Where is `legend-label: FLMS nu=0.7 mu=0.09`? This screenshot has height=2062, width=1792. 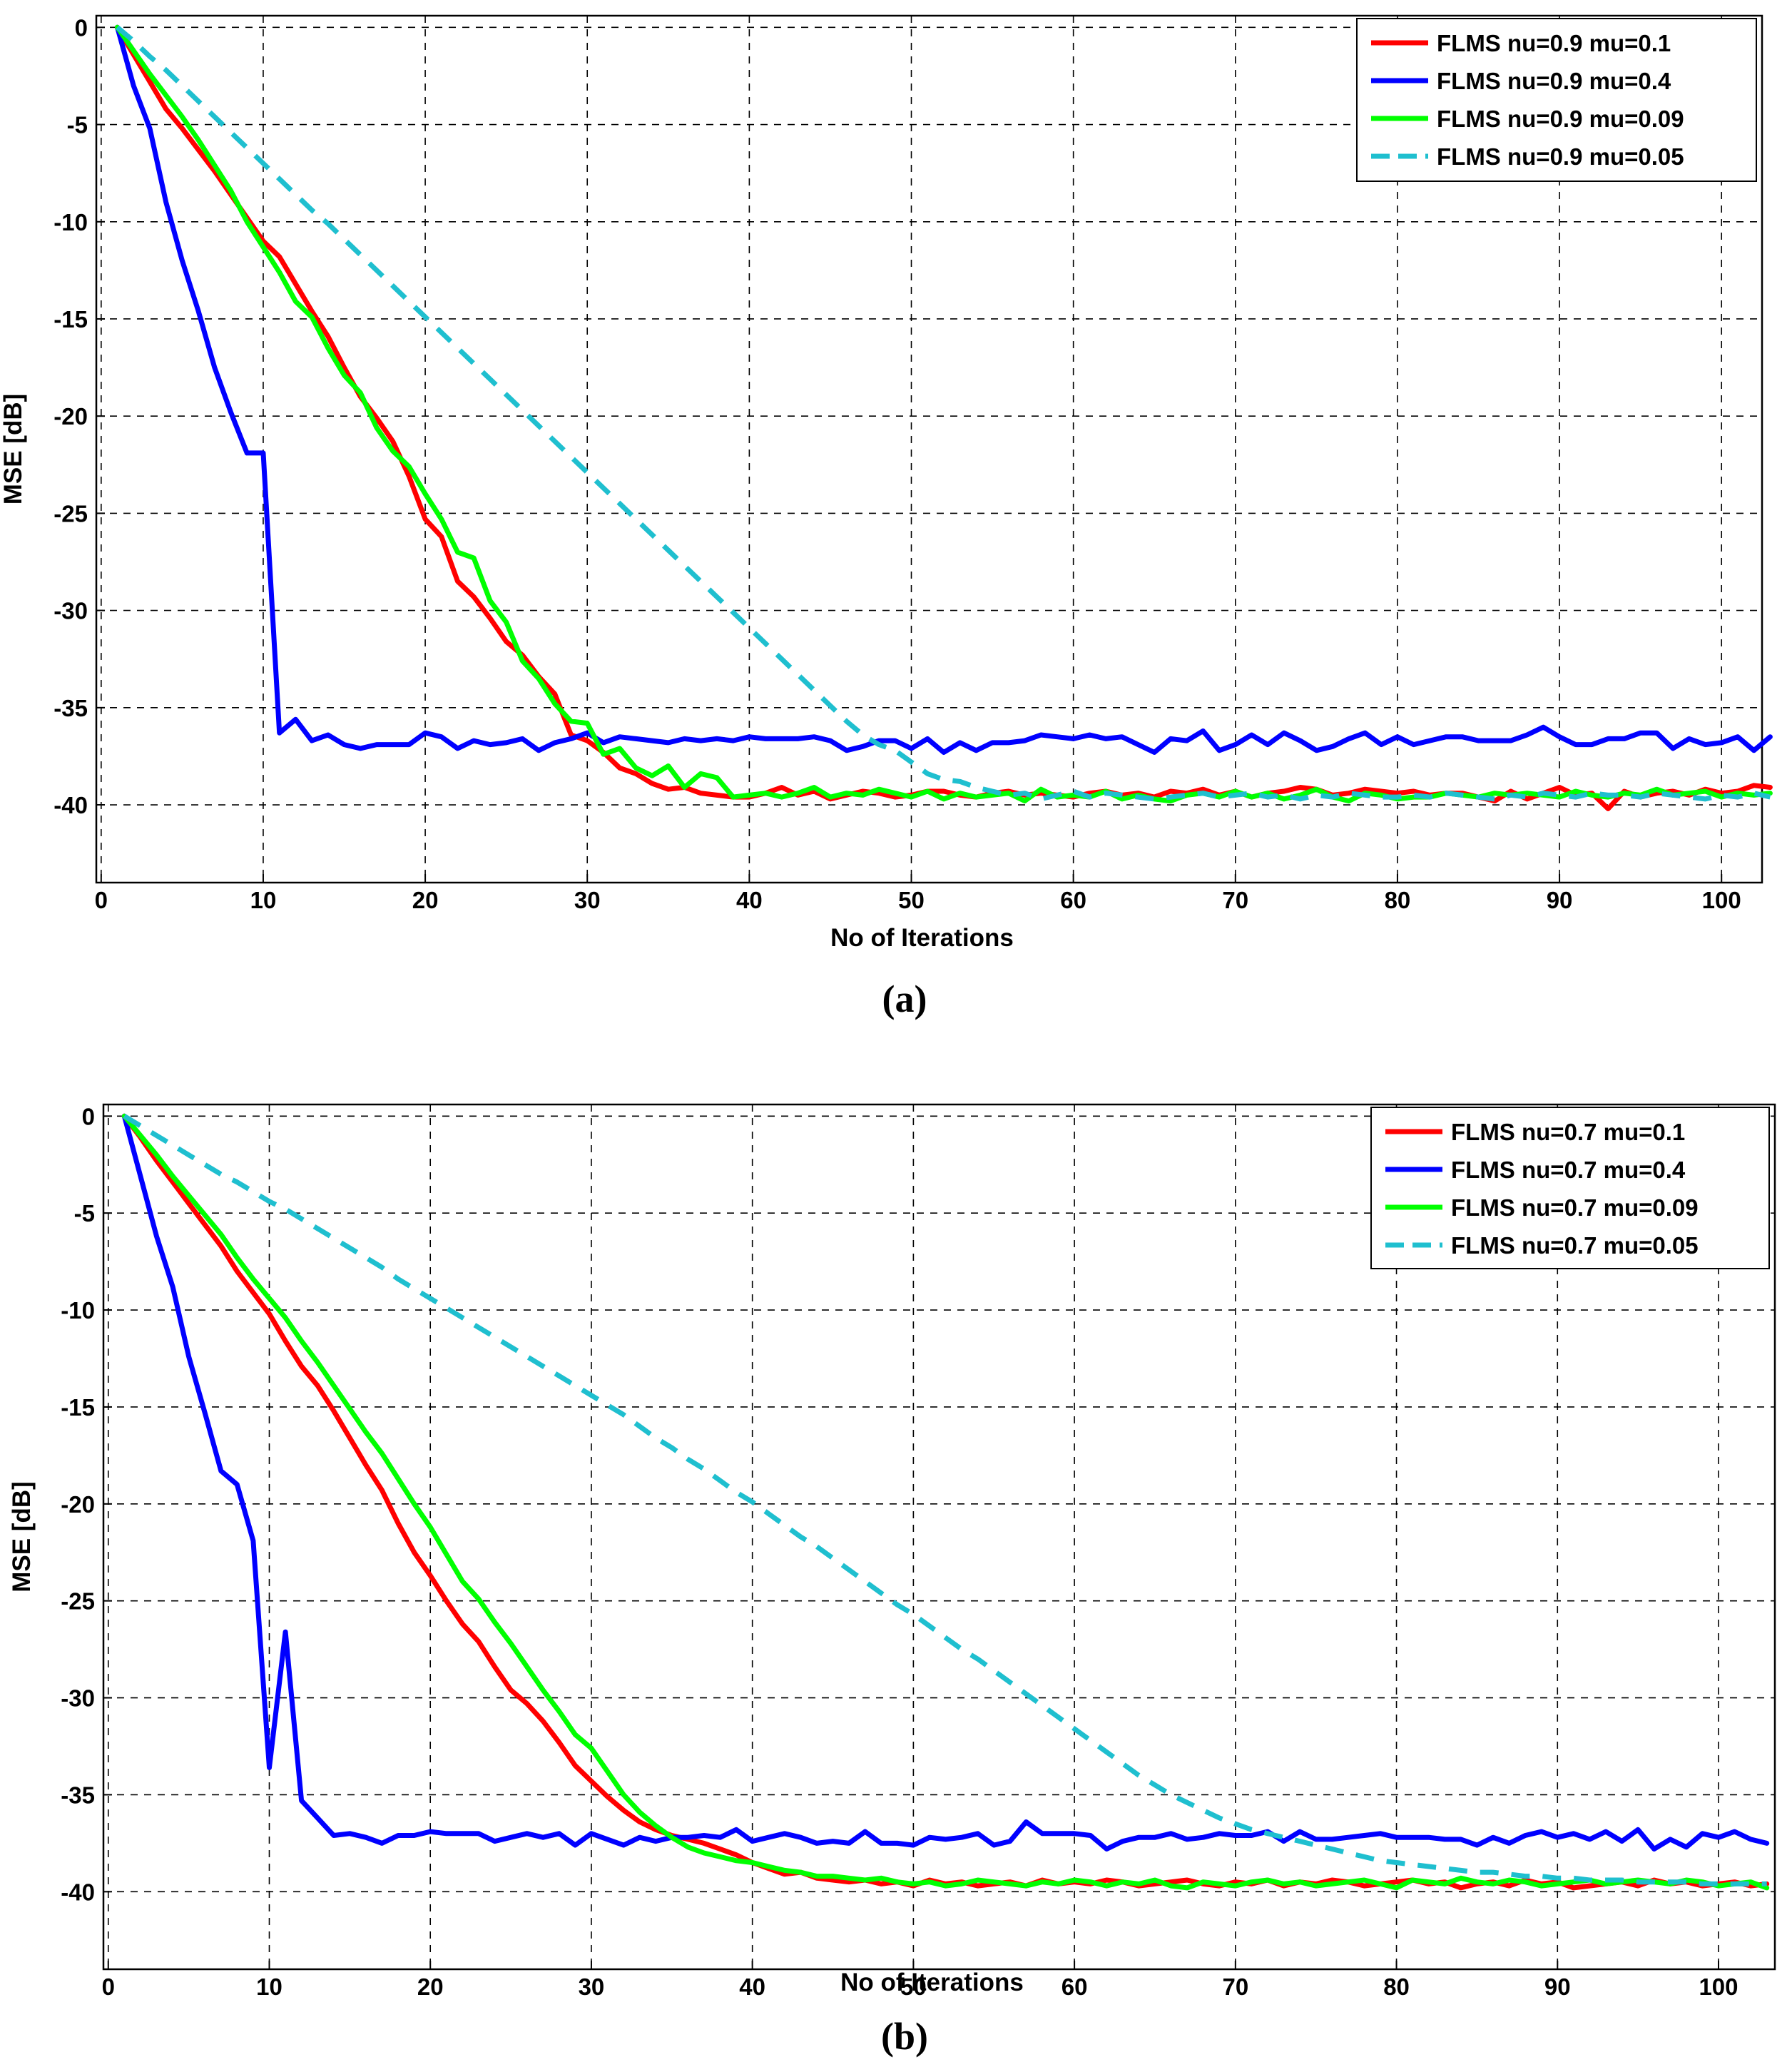
legend-label: FLMS nu=0.7 mu=0.09 is located at coordinates (1575, 1207).